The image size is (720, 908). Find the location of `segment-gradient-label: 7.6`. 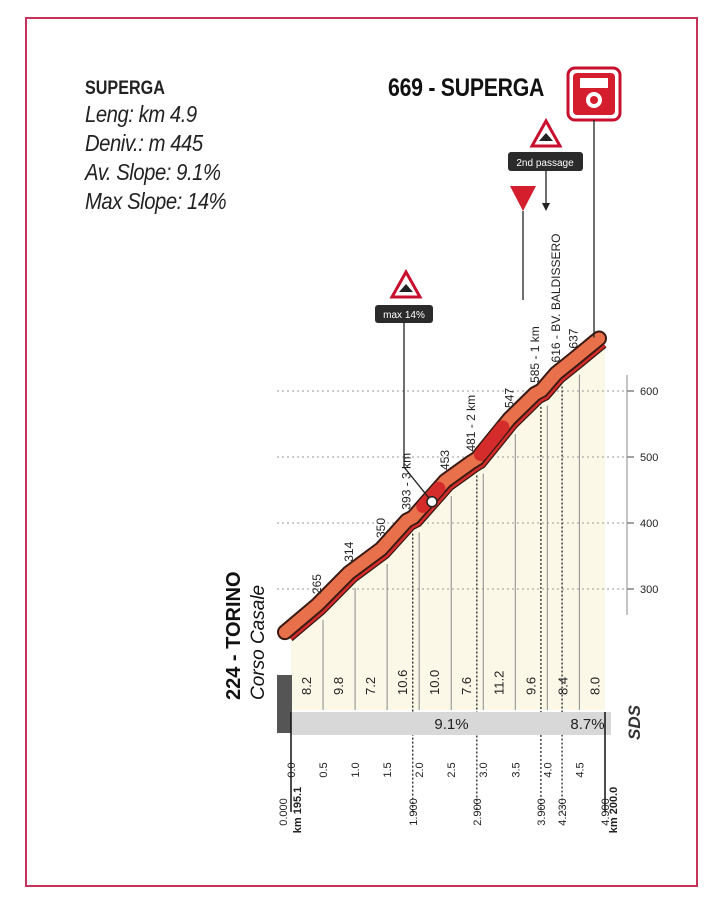

segment-gradient-label: 7.6 is located at coordinates (466, 686).